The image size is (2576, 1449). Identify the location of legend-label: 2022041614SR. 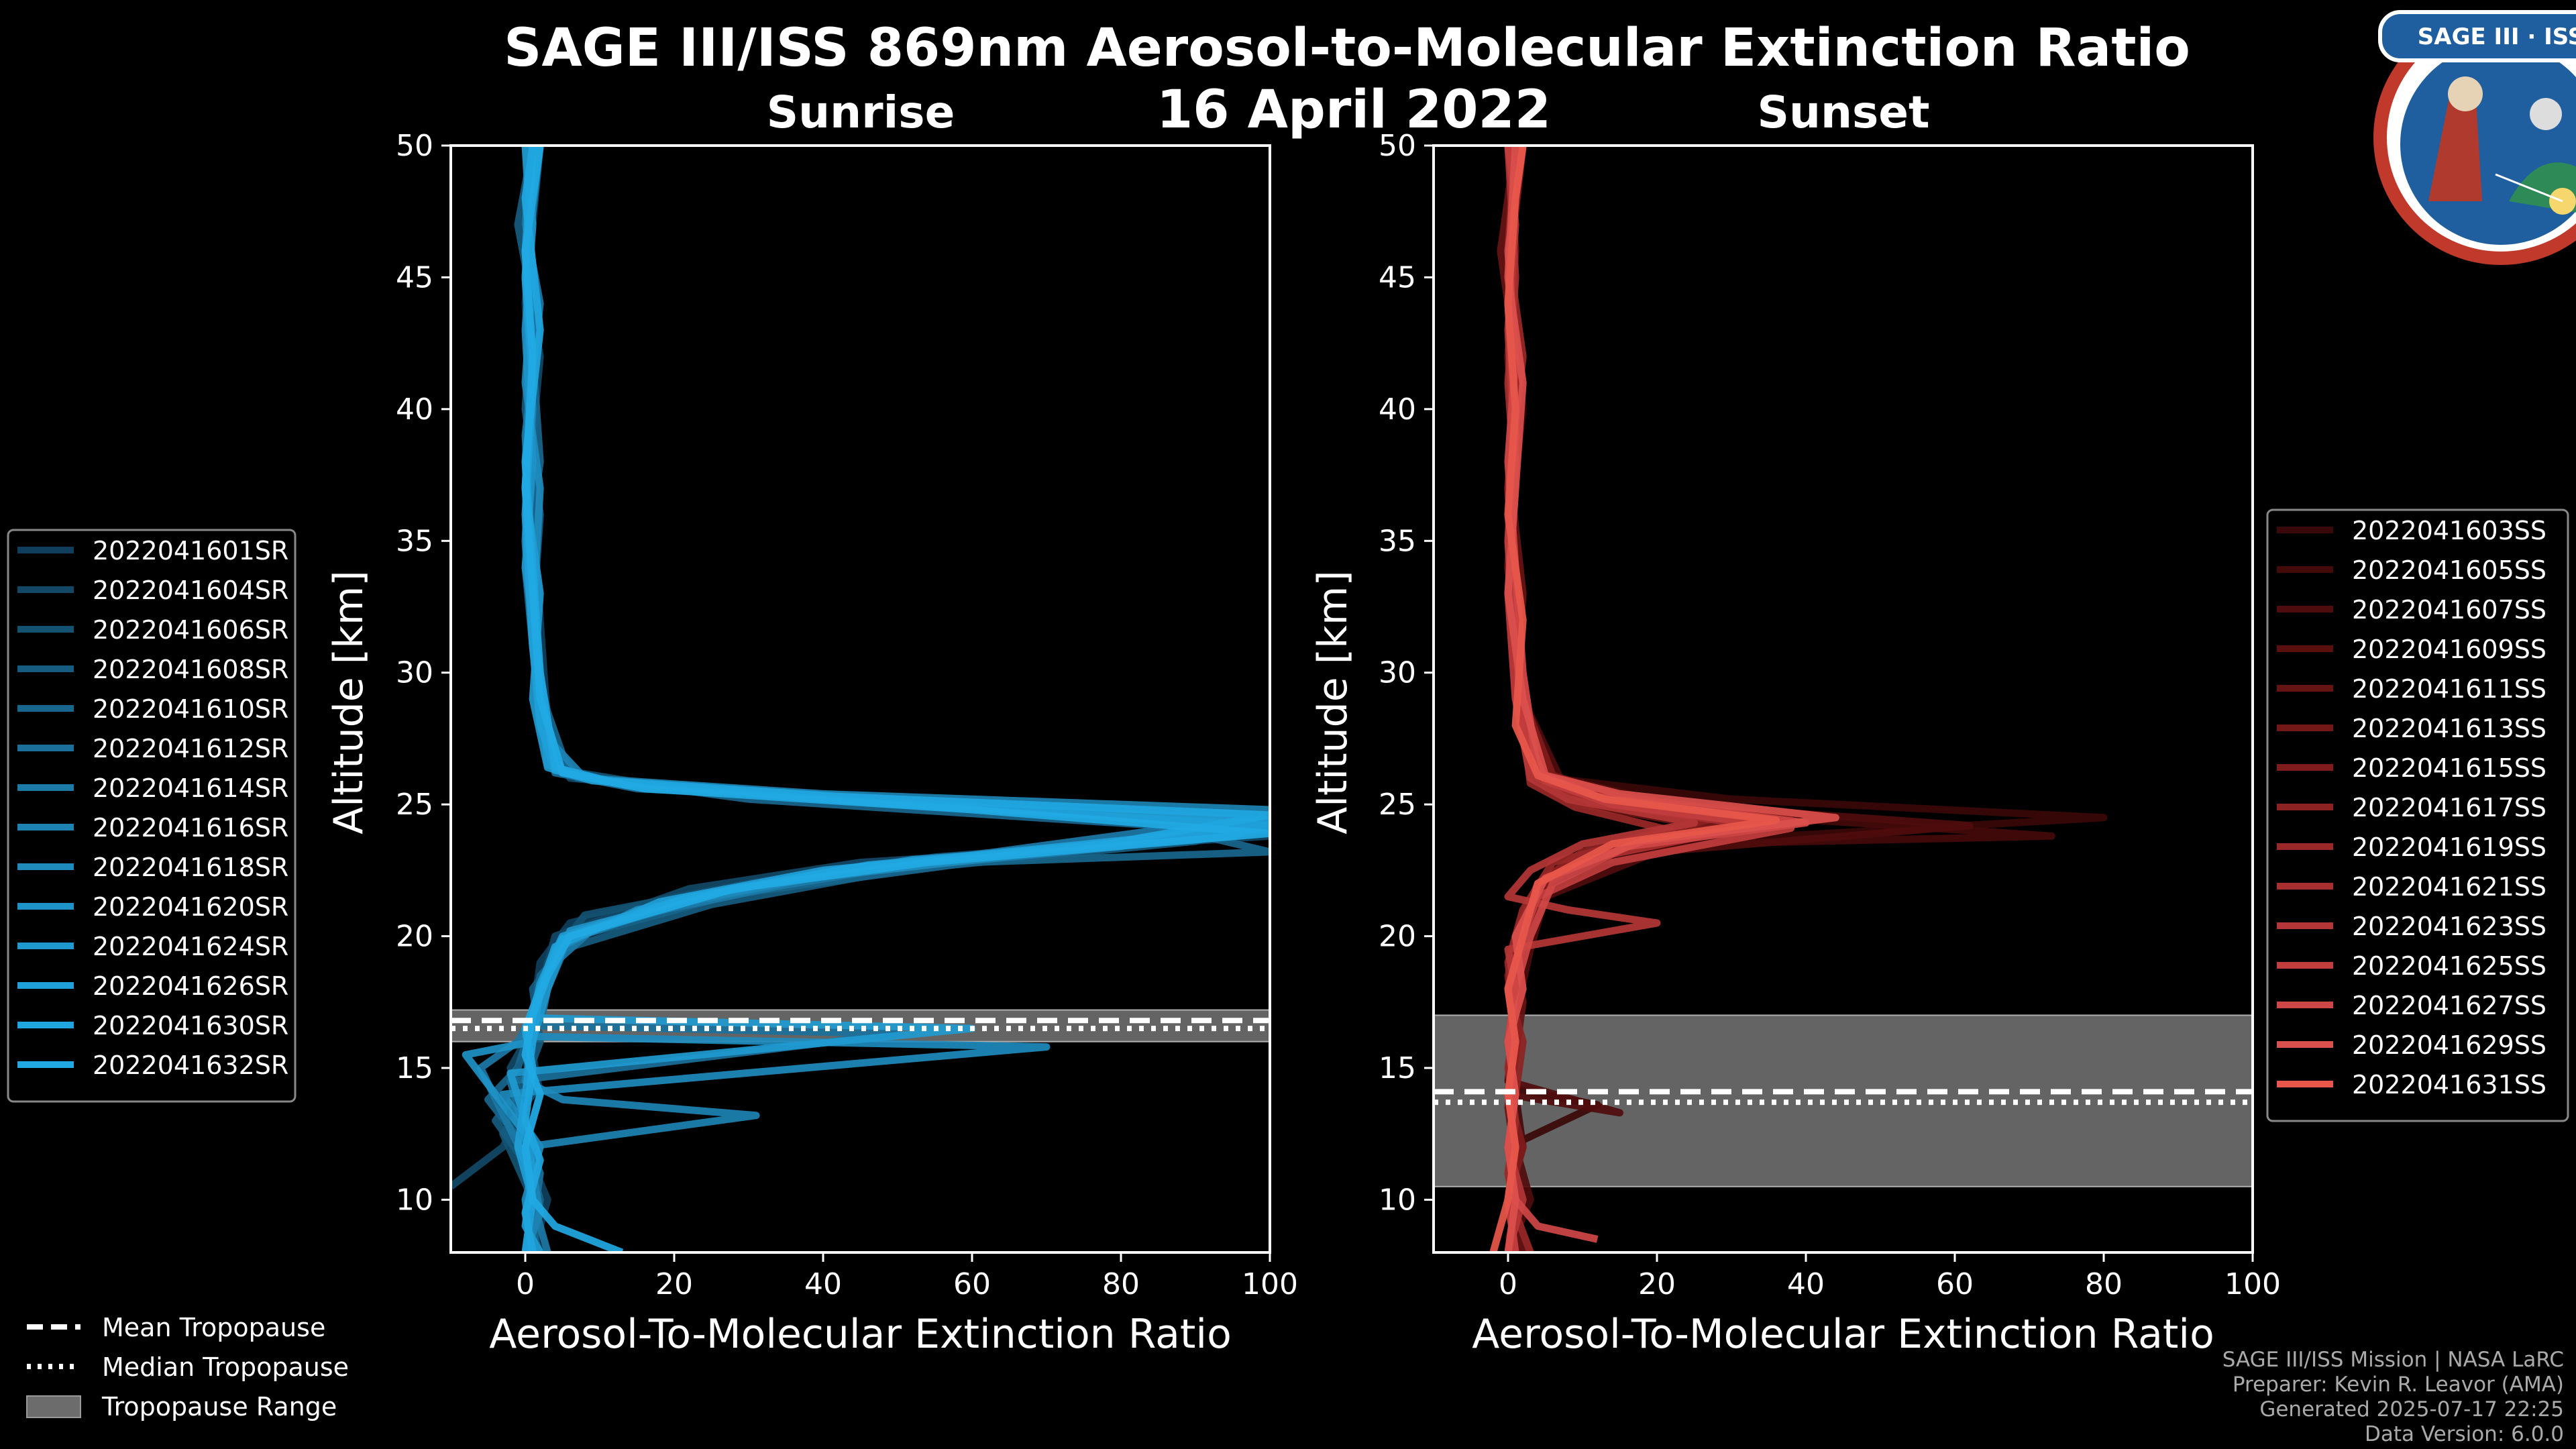
(190, 788).